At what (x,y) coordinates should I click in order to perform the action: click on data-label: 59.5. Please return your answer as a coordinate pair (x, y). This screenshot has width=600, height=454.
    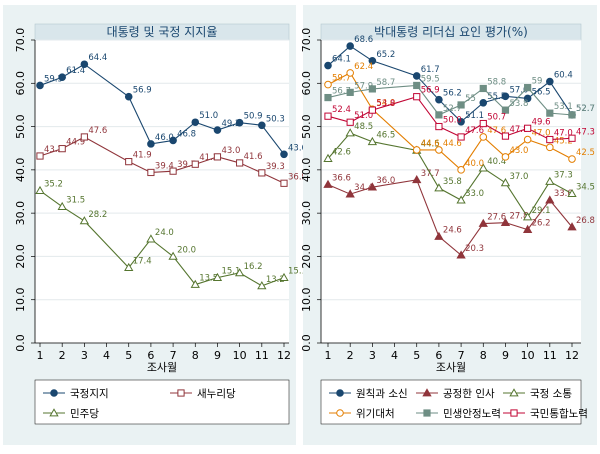
    Looking at the image, I should click on (53, 79).